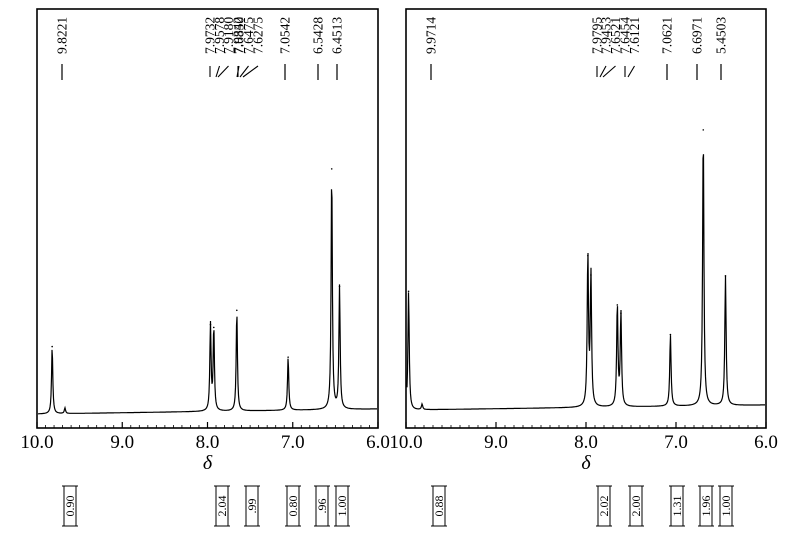  I want to click on integral-marker: 0.80, so click(293, 506).